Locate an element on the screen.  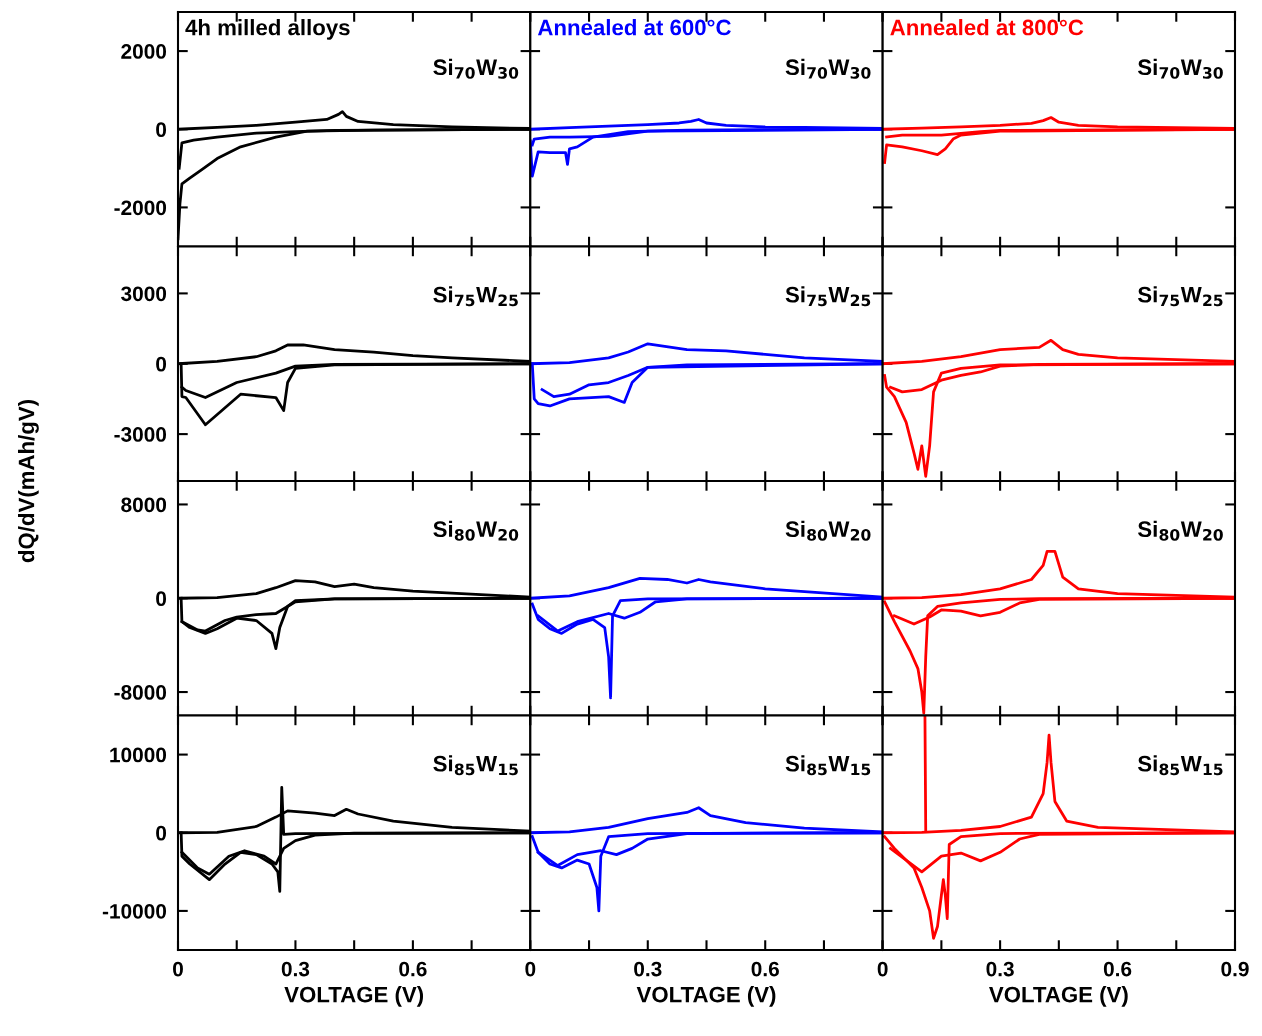
chart-title: 4h milled alloys is located at coordinates (267, 29).